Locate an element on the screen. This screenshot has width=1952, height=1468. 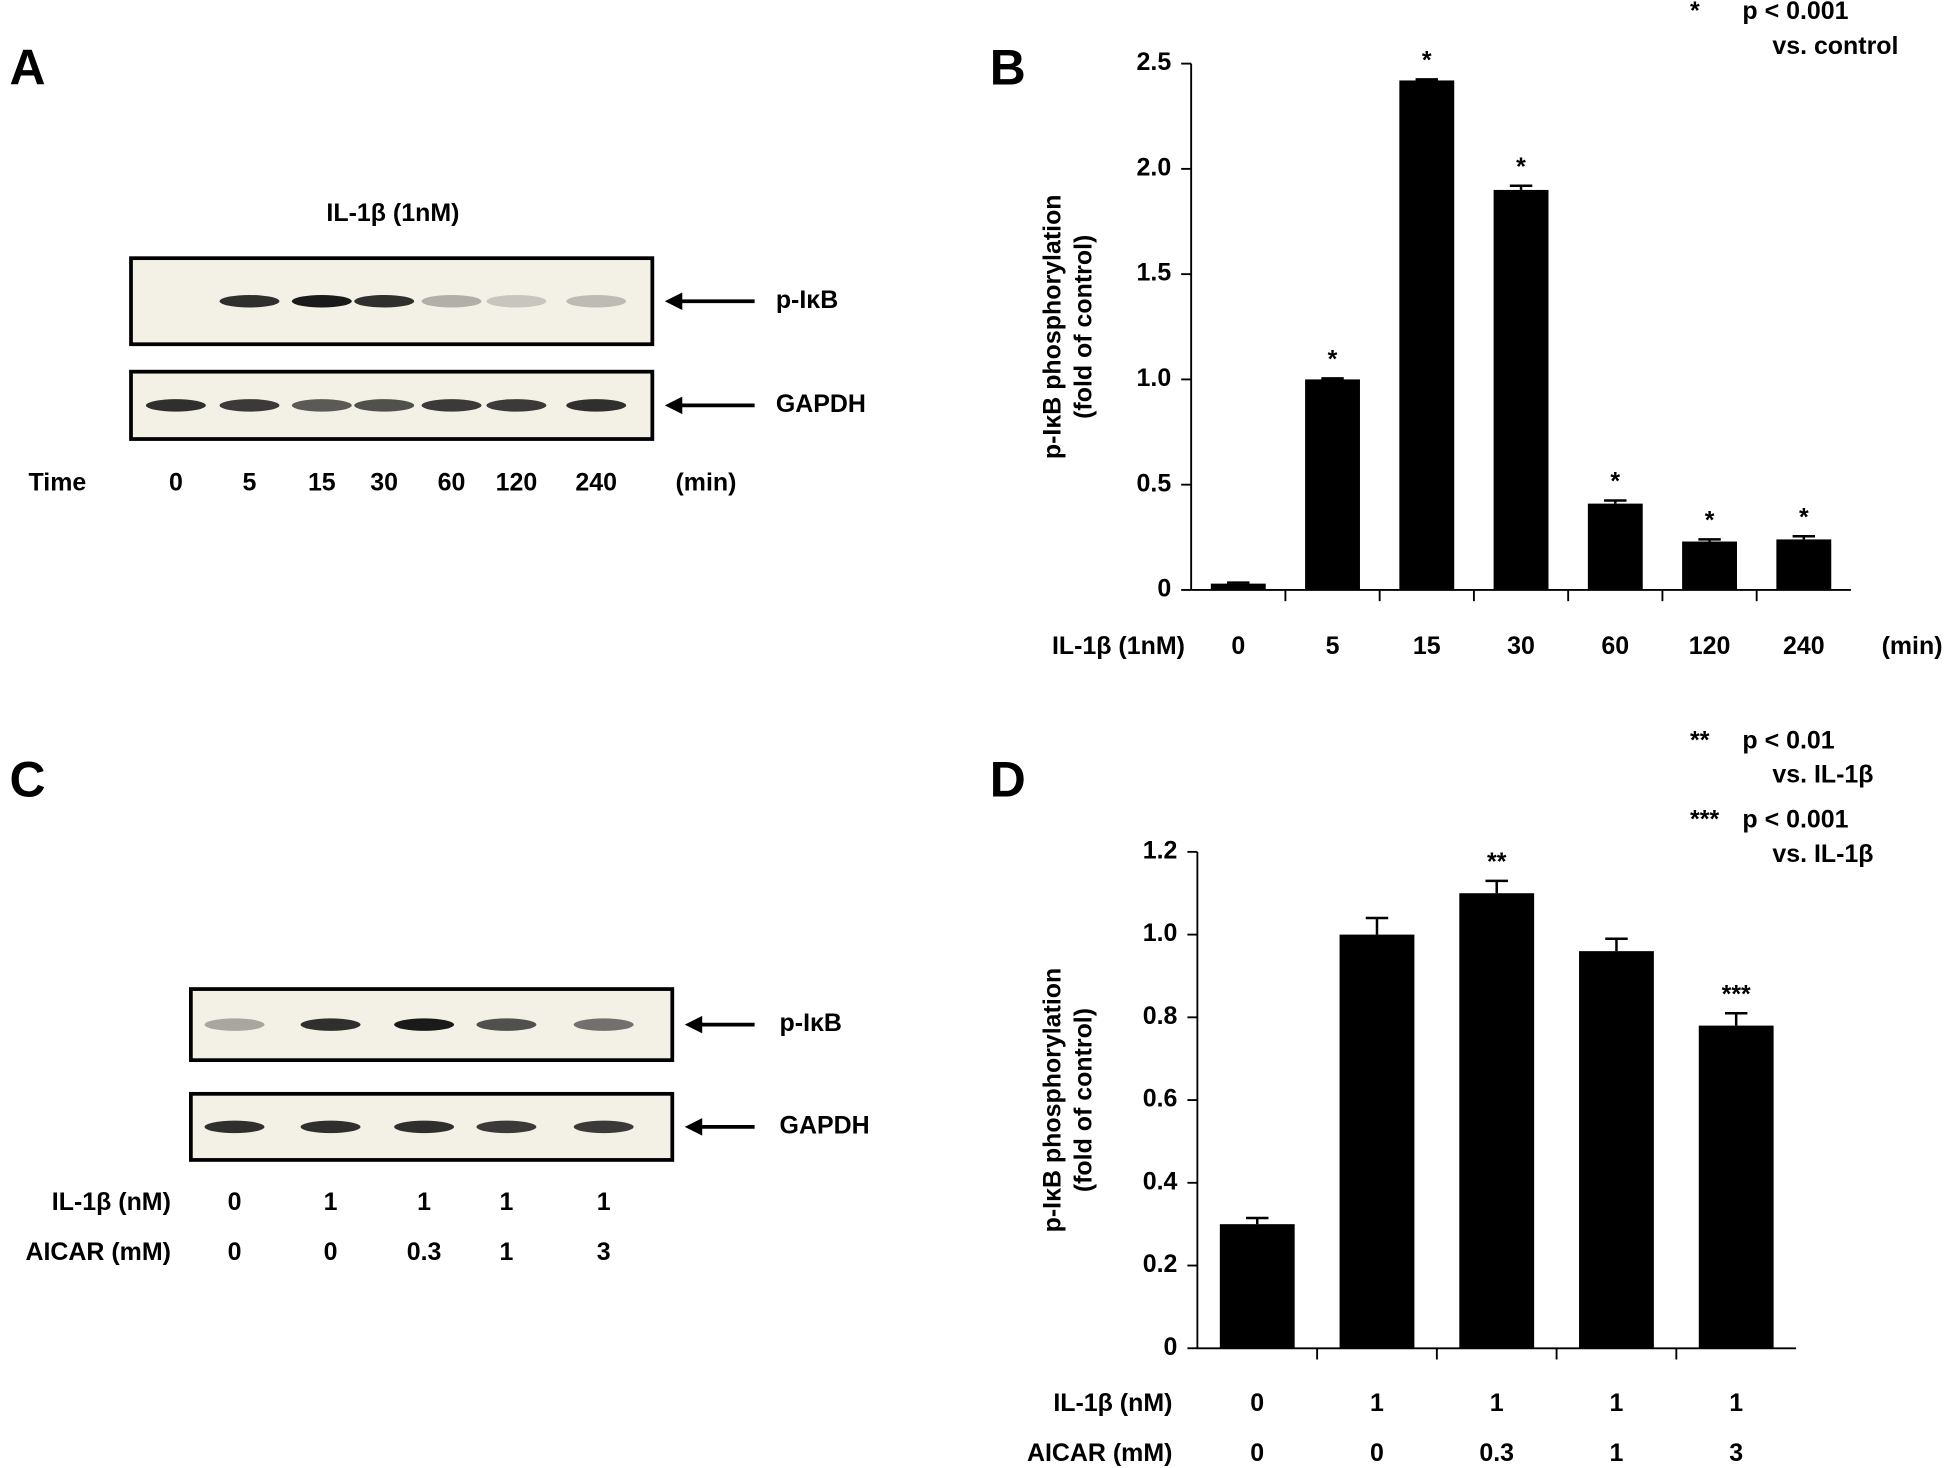
blot-title: IL-1β (1nM) is located at coordinates (392, 213).